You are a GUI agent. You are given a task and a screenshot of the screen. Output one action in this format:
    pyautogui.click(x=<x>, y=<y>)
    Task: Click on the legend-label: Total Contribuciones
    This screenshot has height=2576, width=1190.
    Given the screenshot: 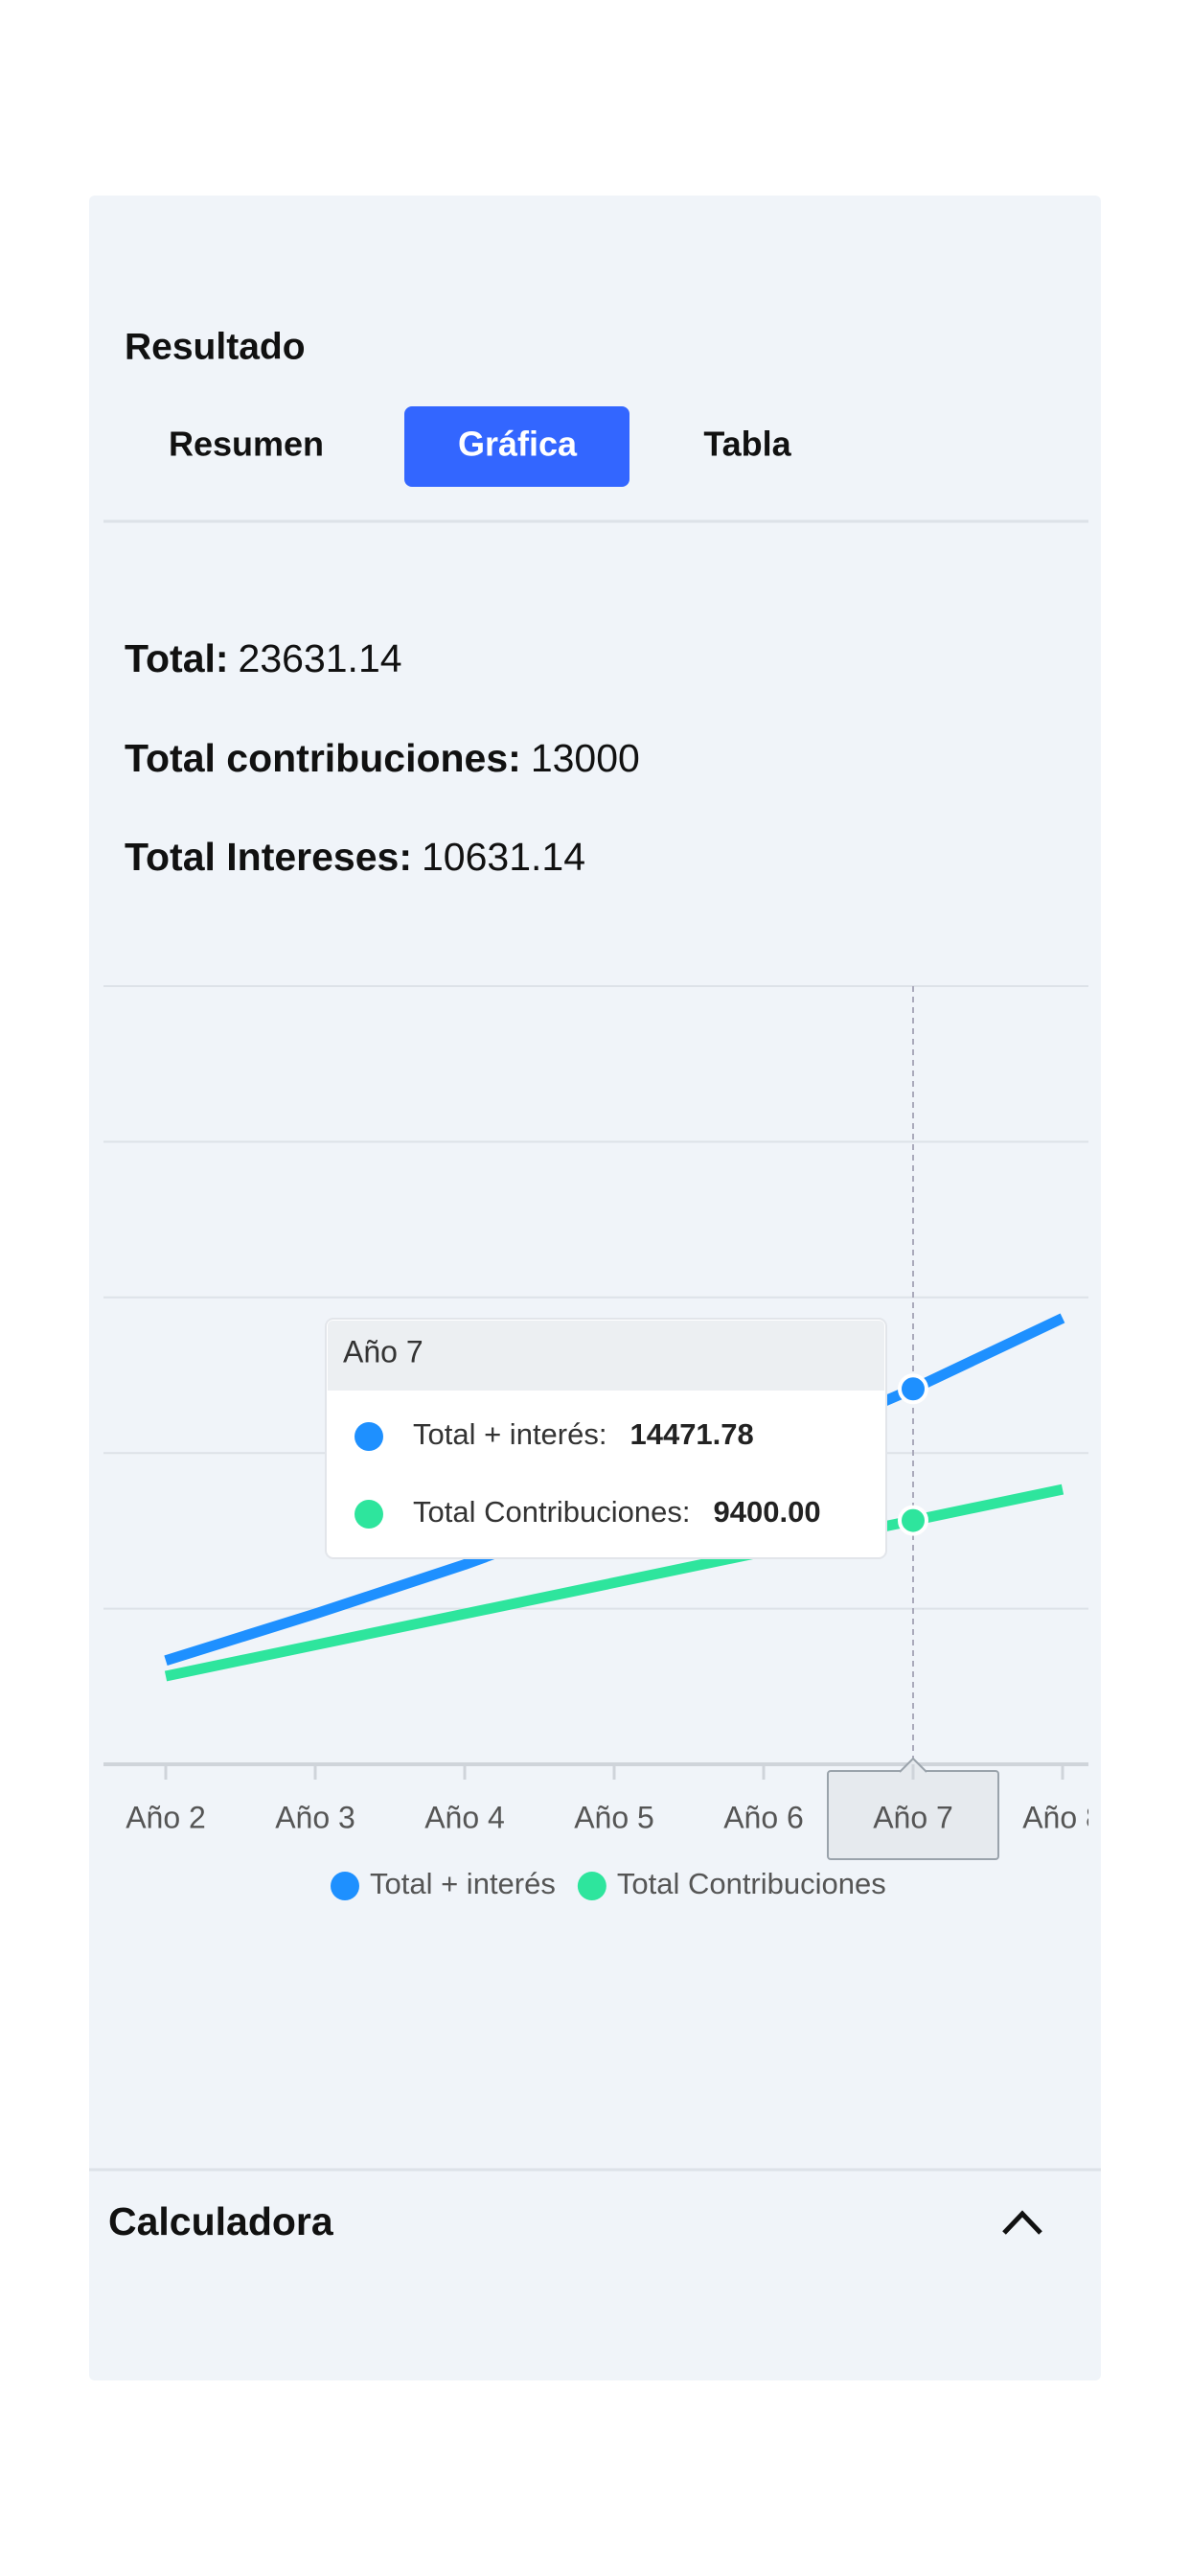 What is the action you would take?
    pyautogui.click(x=751, y=1883)
    